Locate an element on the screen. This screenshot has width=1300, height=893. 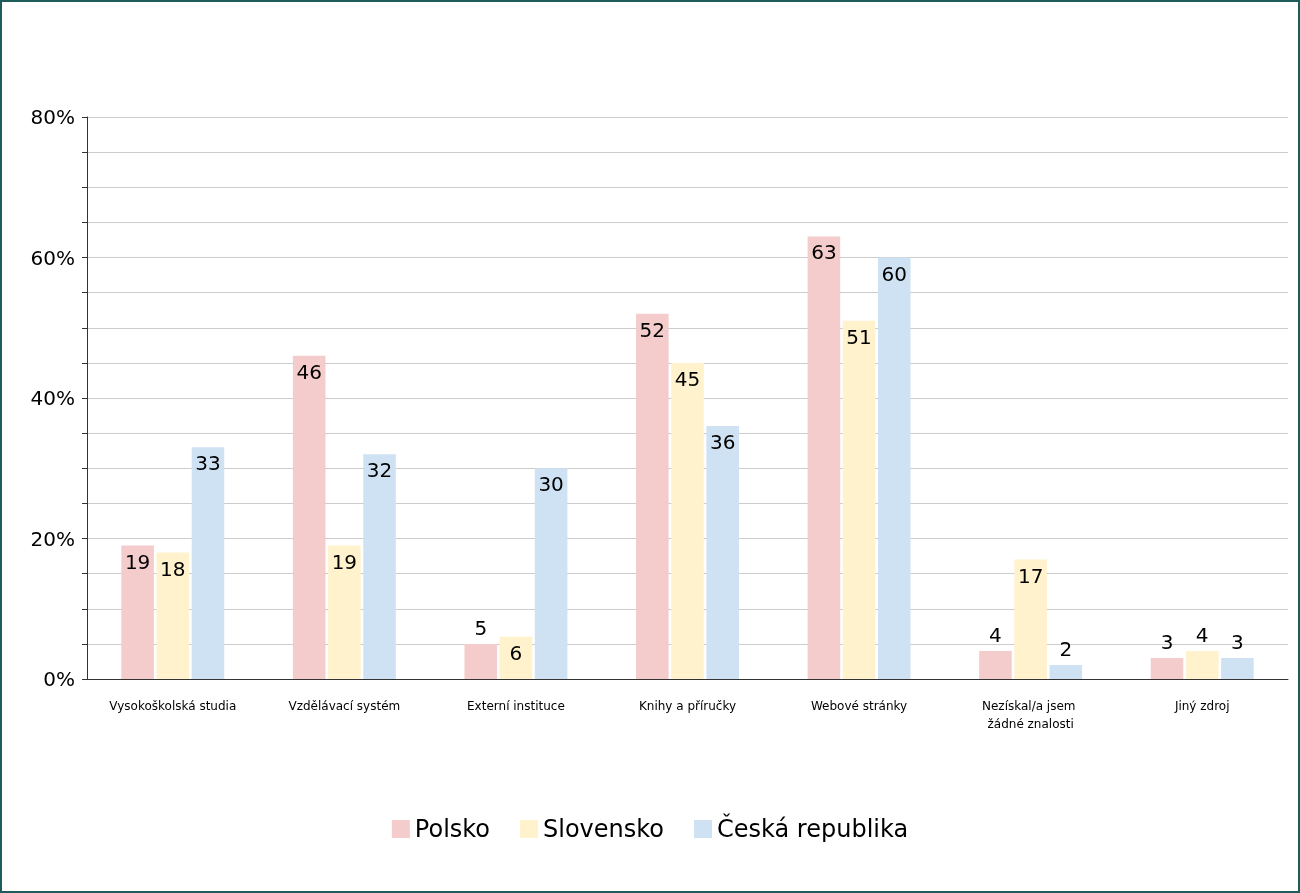
data-label: 52 is located at coordinates (652, 329).